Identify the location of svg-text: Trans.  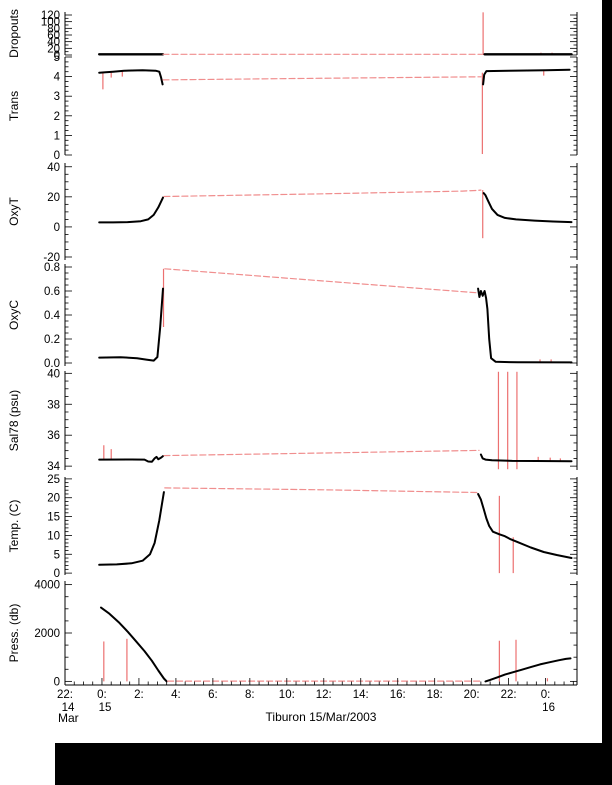
(14, 106).